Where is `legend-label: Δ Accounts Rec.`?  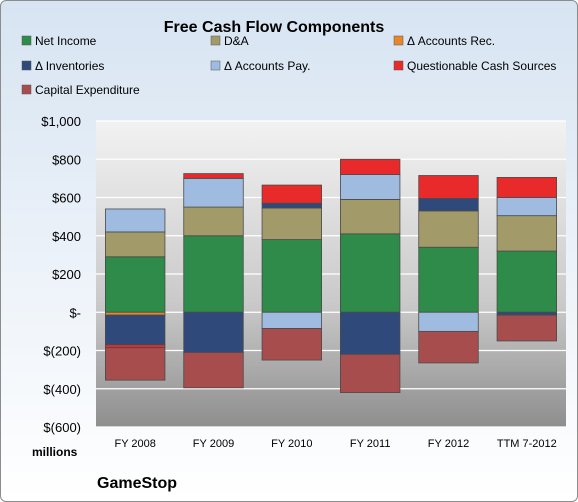
legend-label: Δ Accounts Rec. is located at coordinates (451, 41).